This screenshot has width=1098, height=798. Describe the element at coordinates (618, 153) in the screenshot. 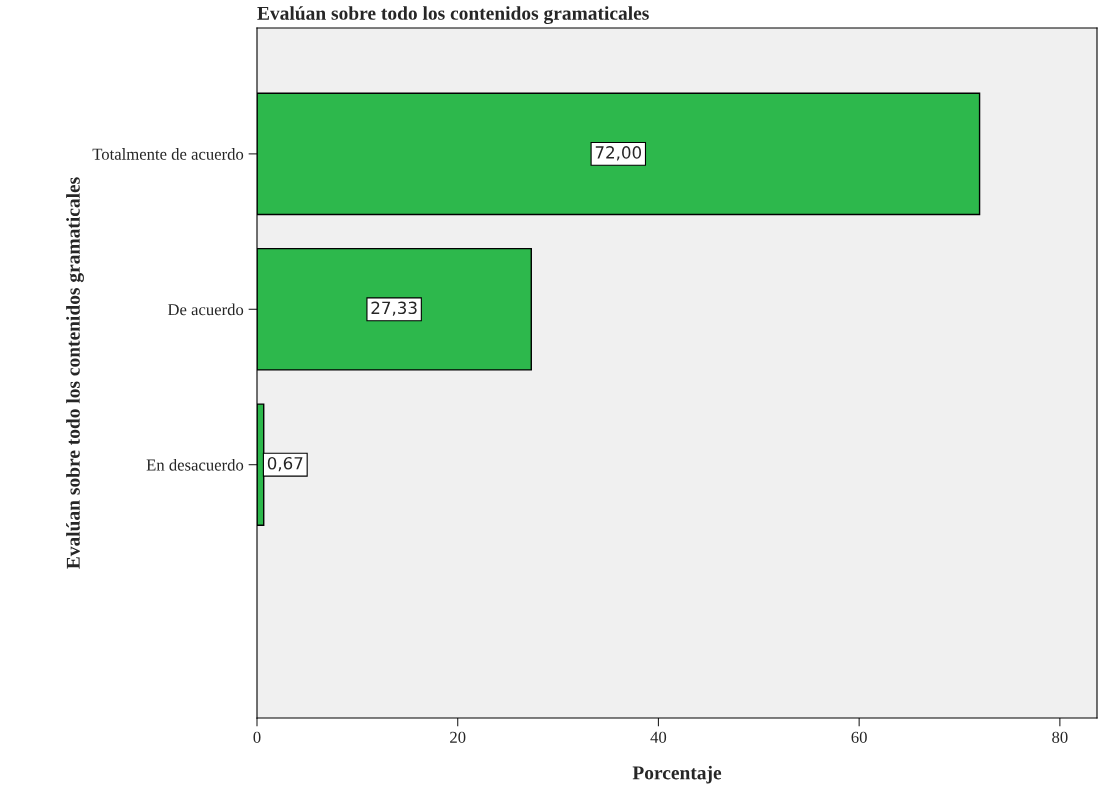

I see `data-label: 72,00` at that location.